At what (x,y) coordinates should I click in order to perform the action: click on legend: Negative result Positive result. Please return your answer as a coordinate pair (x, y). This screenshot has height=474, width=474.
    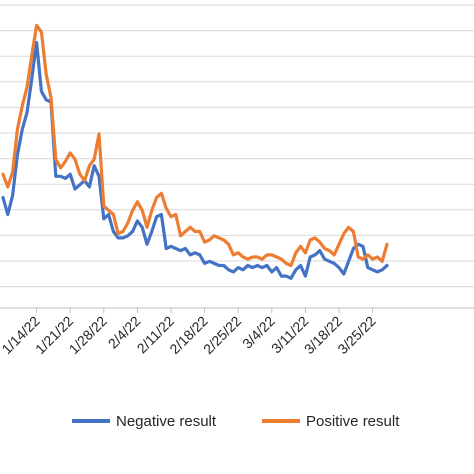
    Looking at the image, I should click on (236, 421).